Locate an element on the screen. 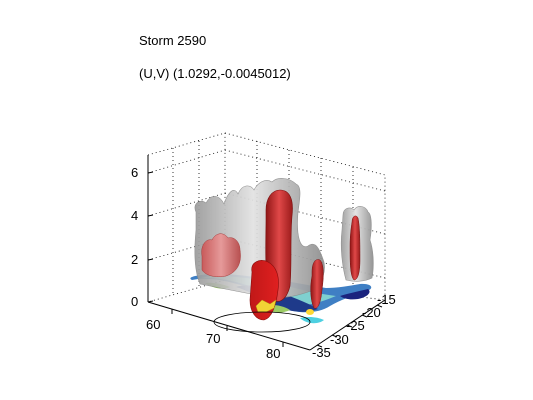 Image resolution: width=533 pixels, height=400 pixels. base-layer-yellow is located at coordinates (310, 312).